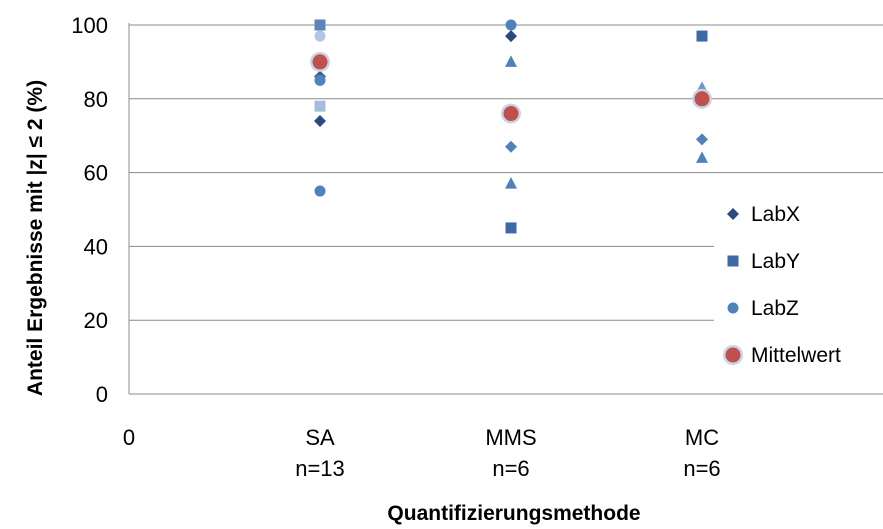 The width and height of the screenshot is (883, 529). What do you see at coordinates (796, 355) in the screenshot?
I see `legend-label: Mittelwert` at bounding box center [796, 355].